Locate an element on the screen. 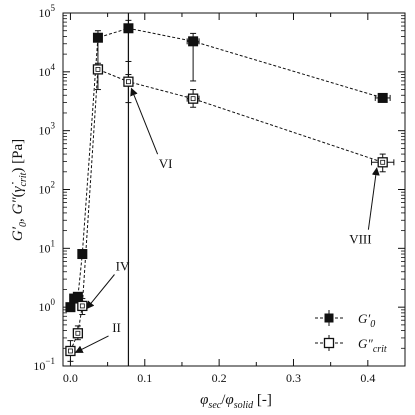  x-title-slash: / is located at coordinates (223, 400).